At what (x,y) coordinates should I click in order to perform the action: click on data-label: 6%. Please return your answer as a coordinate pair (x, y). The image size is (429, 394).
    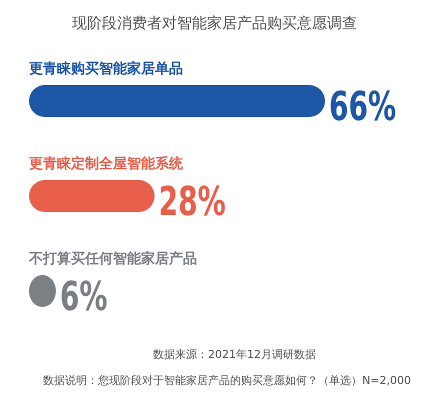
    Looking at the image, I should click on (84, 297).